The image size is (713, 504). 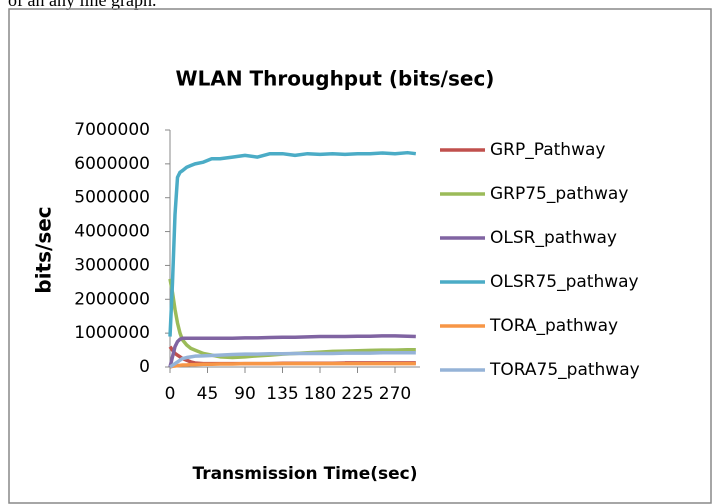 What do you see at coordinates (112, 265) in the screenshot?
I see `y-tick-label: 3000000` at bounding box center [112, 265].